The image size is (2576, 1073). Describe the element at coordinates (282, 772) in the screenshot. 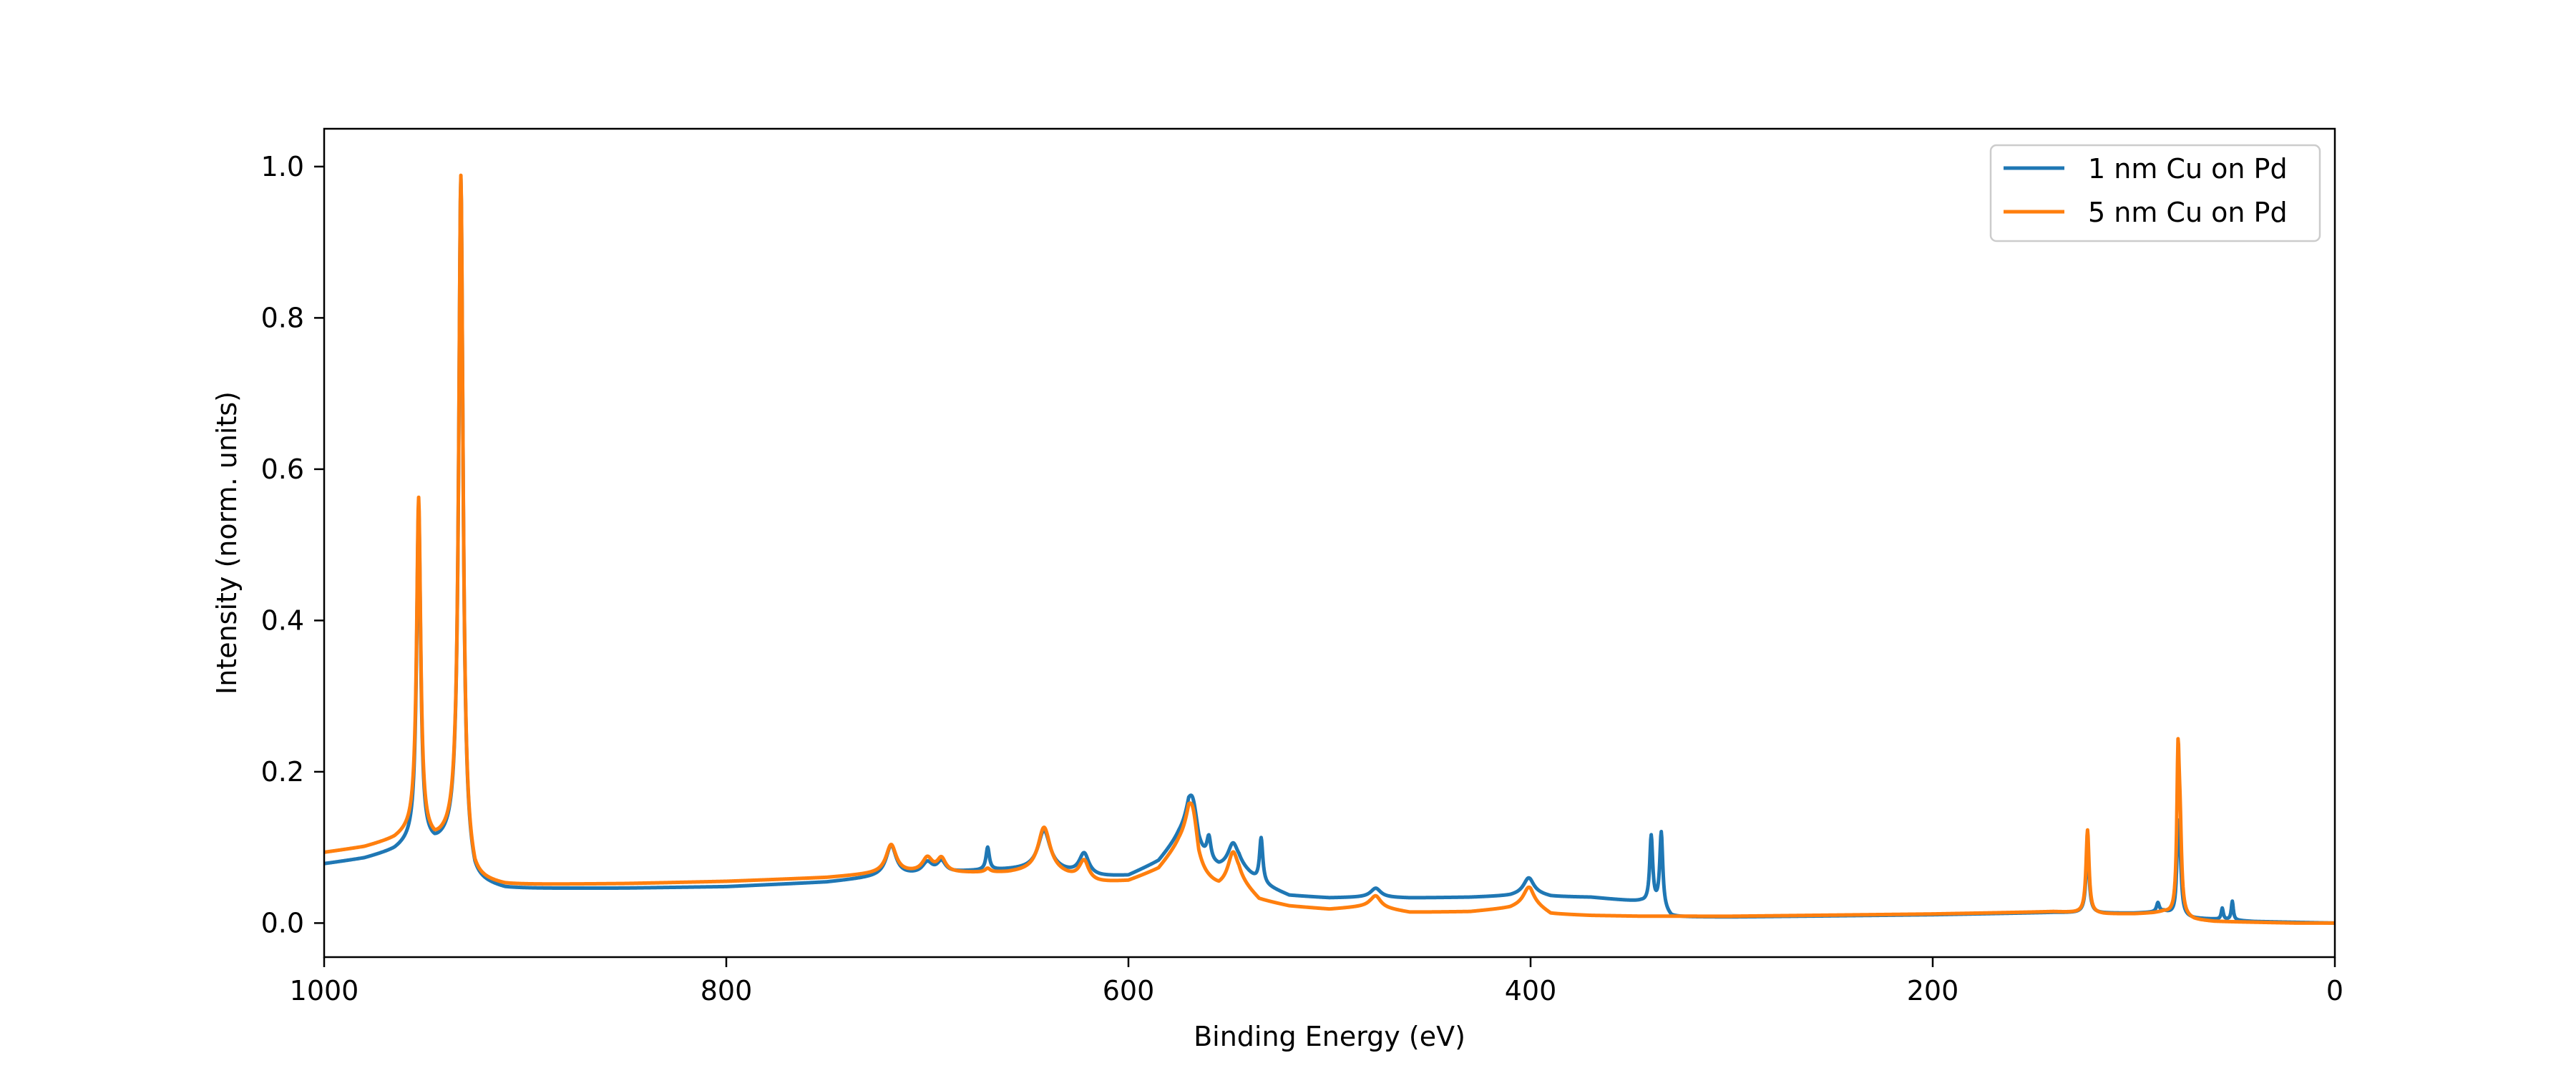

I see `y-tick-label: 0.2` at that location.